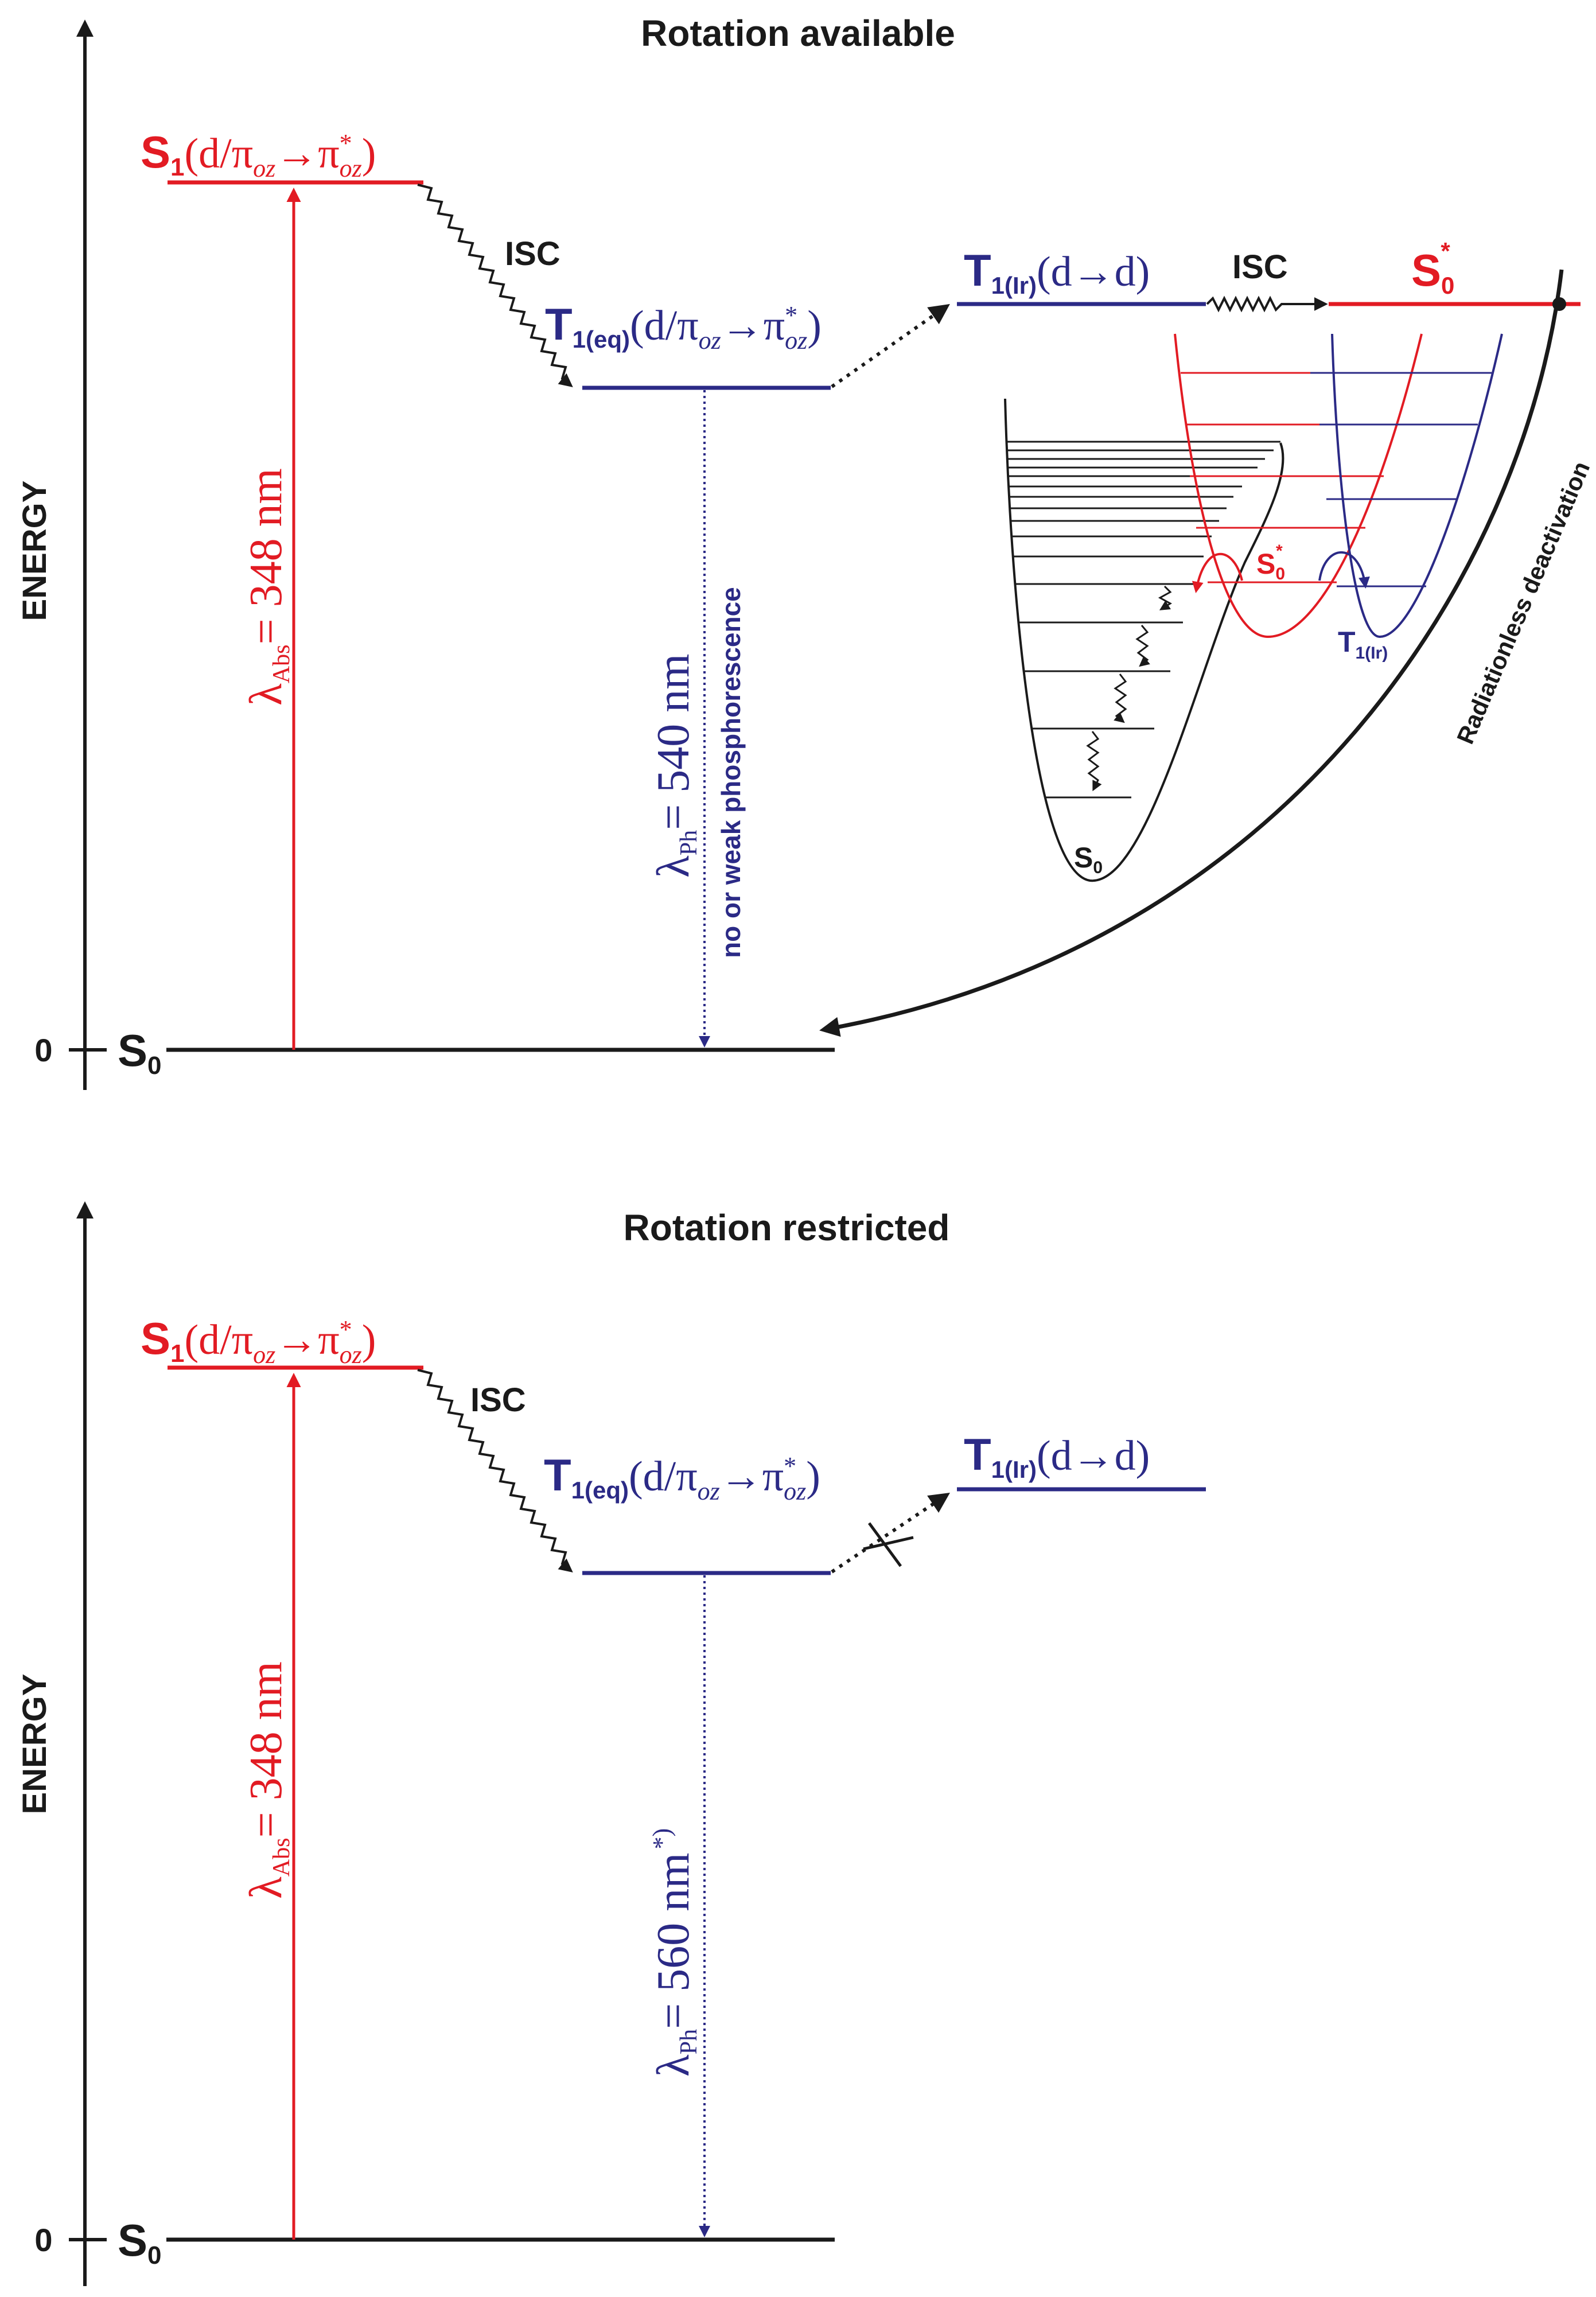 This screenshot has width=1596, height=2297. What do you see at coordinates (1088, 860) in the screenshot?
I see `inset-s0-label: S0` at bounding box center [1088, 860].